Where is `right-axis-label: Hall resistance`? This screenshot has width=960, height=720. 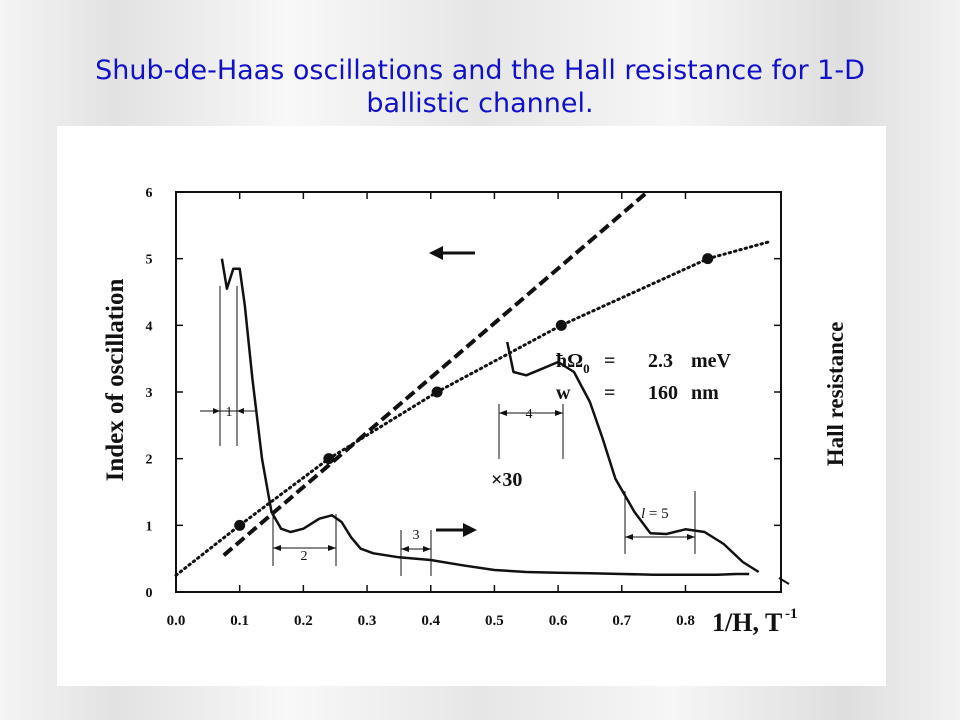
right-axis-label: Hall resistance is located at coordinates (835, 394).